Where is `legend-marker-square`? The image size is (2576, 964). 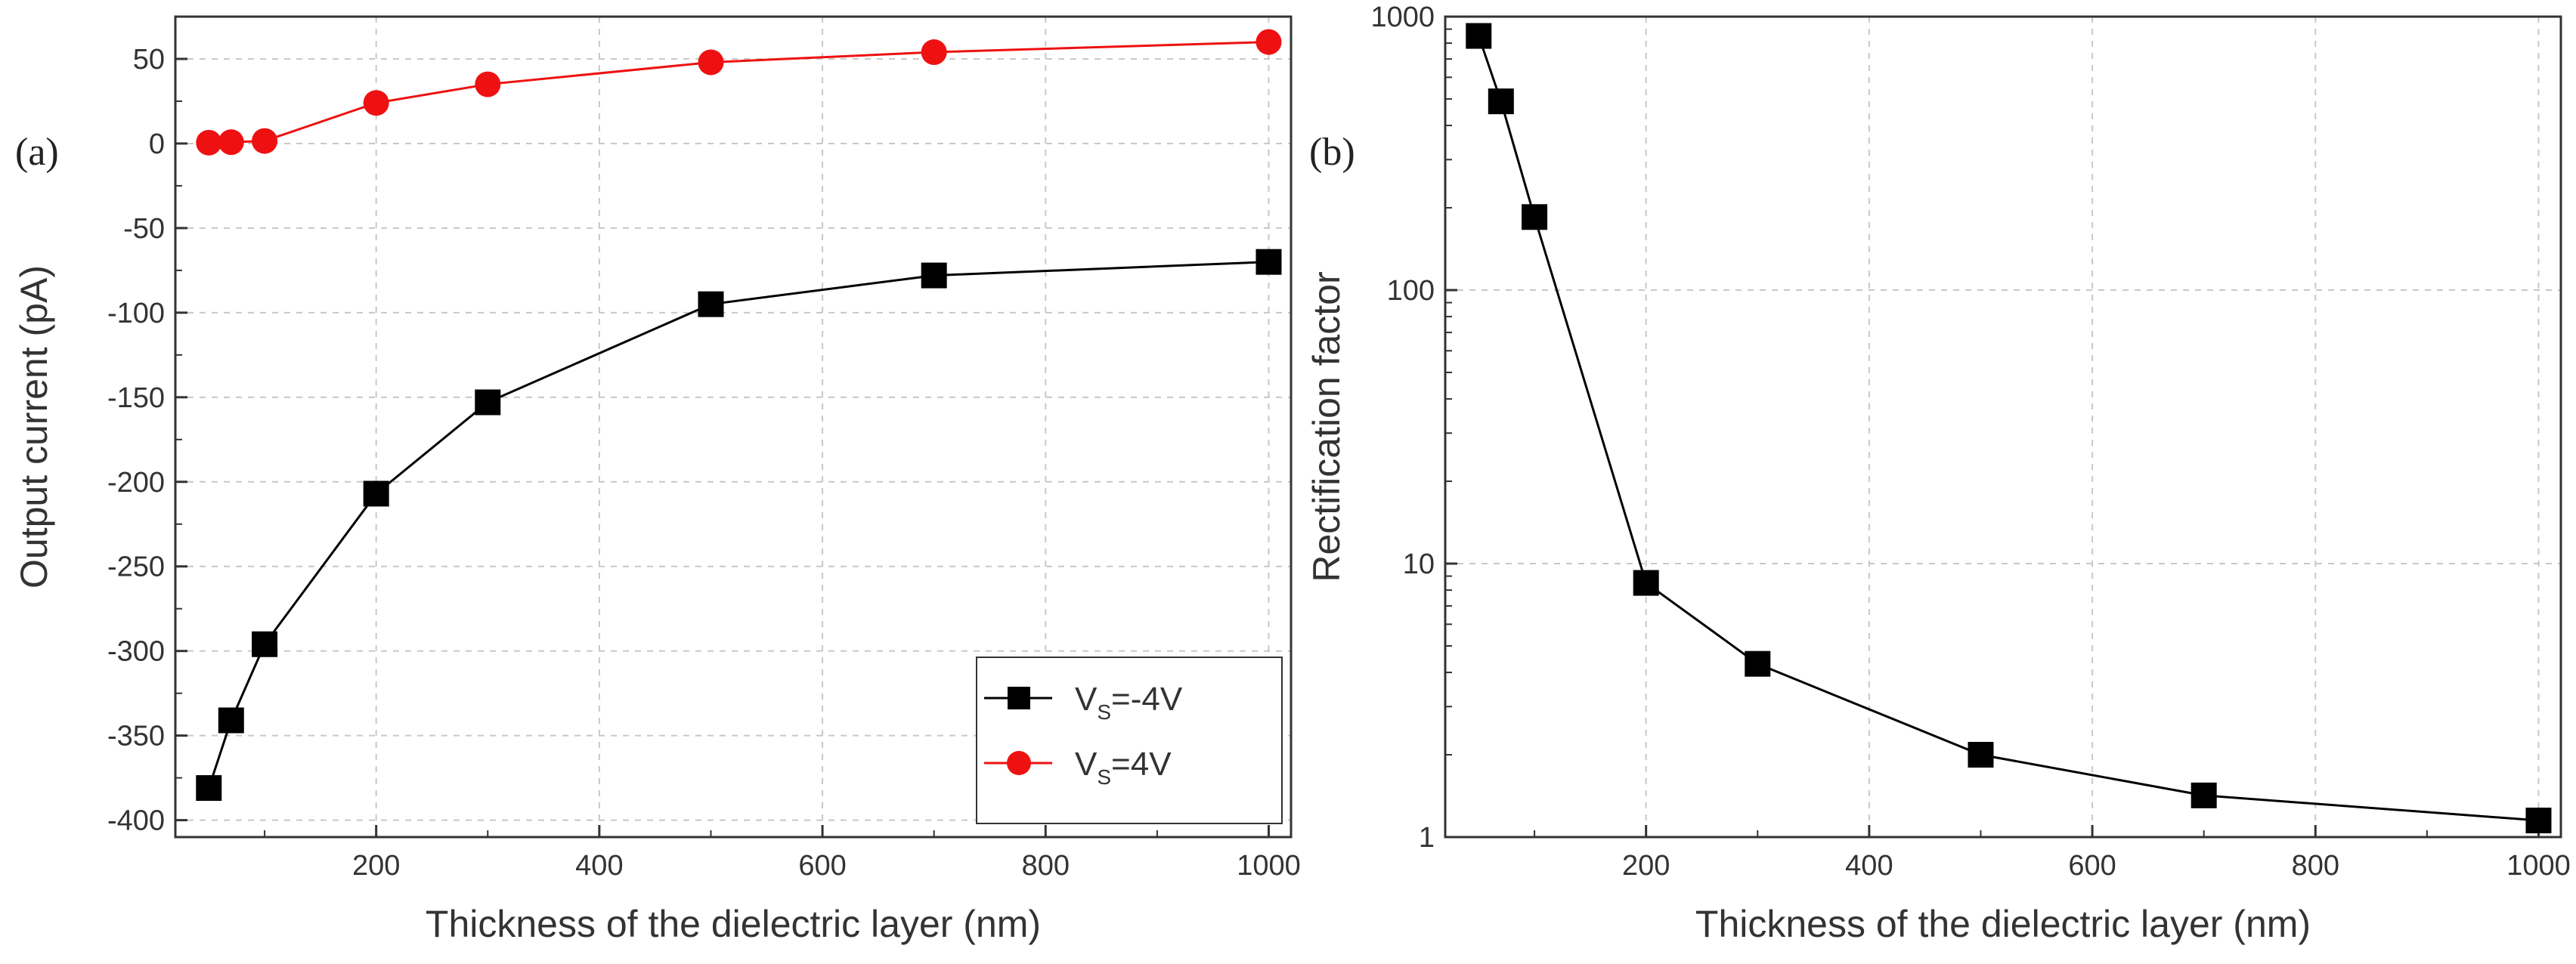
legend-marker-square is located at coordinates (1019, 698).